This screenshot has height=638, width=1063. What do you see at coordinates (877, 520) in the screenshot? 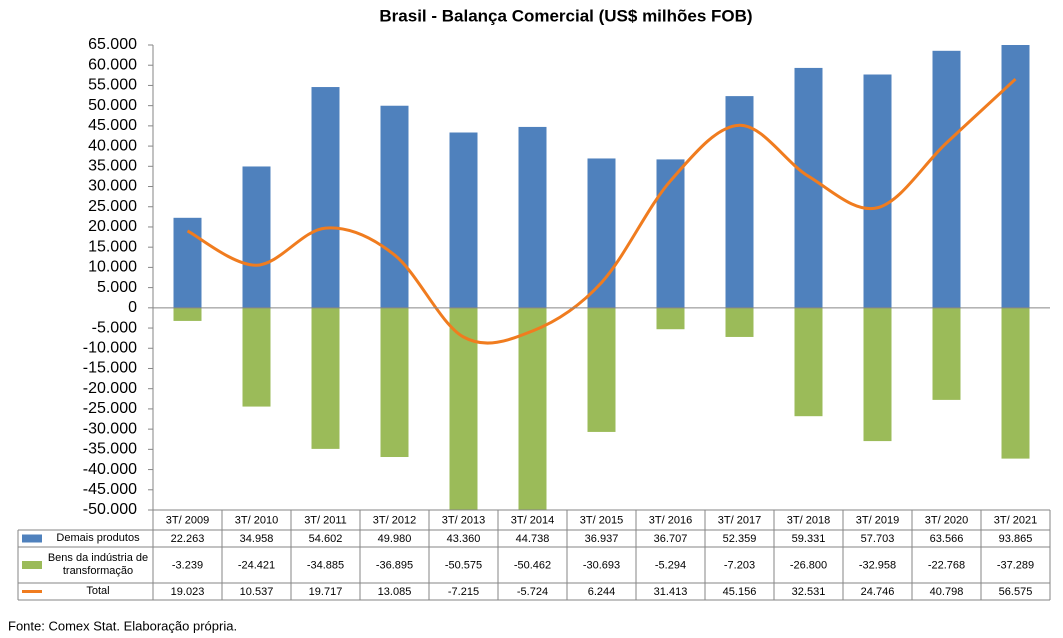
I see `x-tick-label: 3T/ 2019` at bounding box center [877, 520].